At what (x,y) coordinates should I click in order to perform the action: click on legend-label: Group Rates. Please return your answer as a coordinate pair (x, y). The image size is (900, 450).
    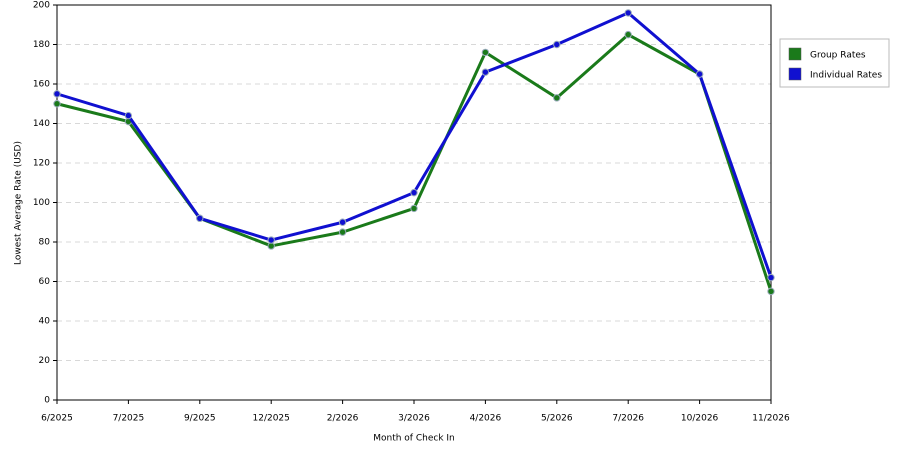
    Looking at the image, I should click on (838, 56).